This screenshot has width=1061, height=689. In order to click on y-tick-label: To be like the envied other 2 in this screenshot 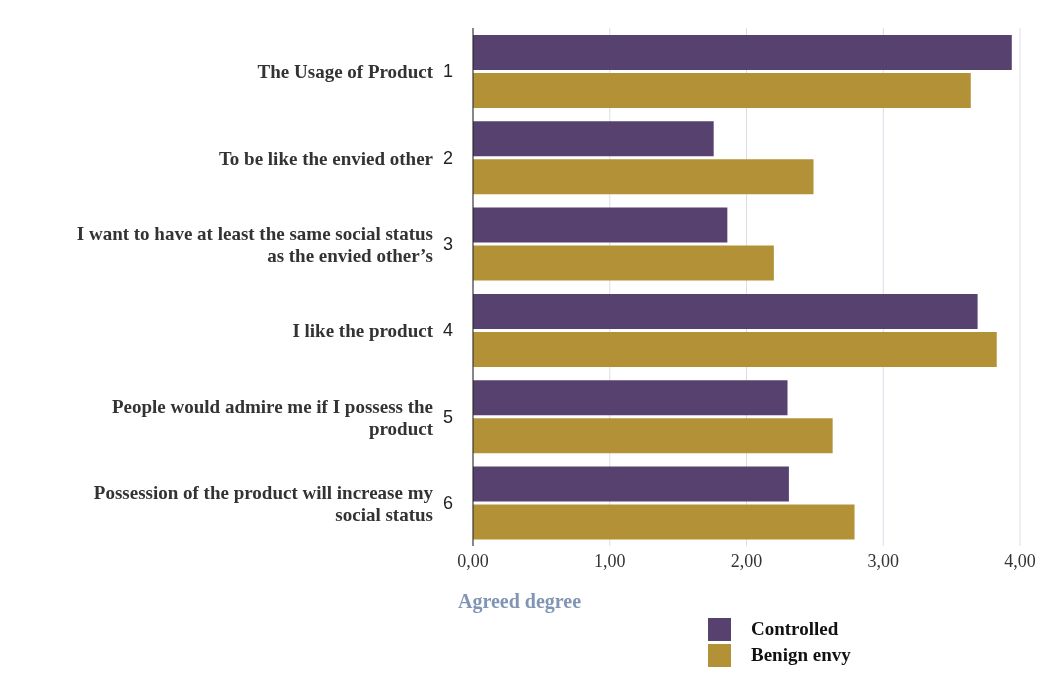, I will do `click(335, 157)`.